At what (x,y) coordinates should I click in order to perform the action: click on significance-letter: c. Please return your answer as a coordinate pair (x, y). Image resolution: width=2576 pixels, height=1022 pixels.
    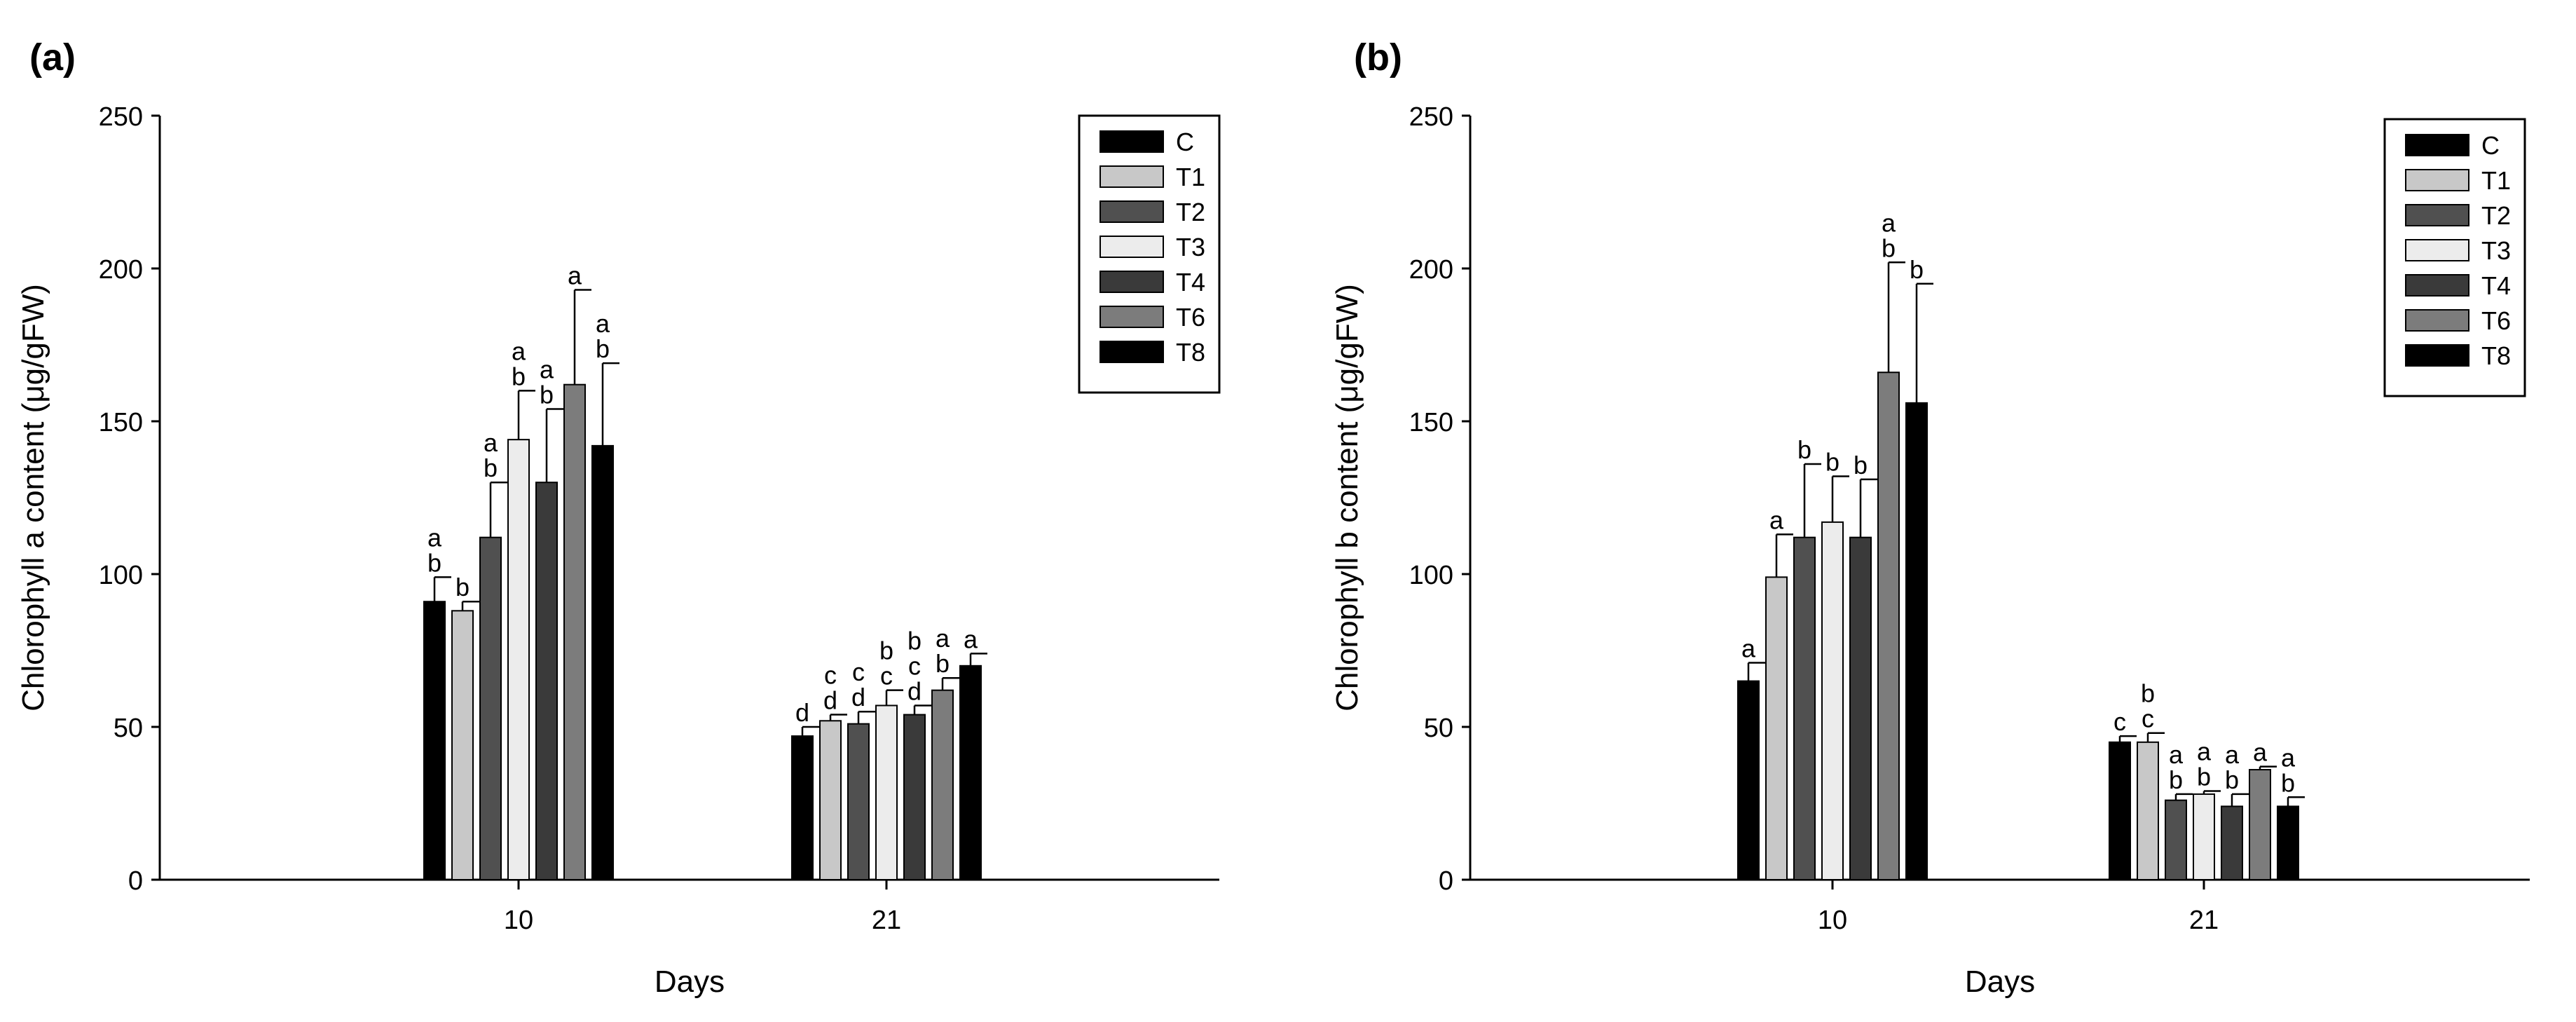
    Looking at the image, I should click on (2119, 722).